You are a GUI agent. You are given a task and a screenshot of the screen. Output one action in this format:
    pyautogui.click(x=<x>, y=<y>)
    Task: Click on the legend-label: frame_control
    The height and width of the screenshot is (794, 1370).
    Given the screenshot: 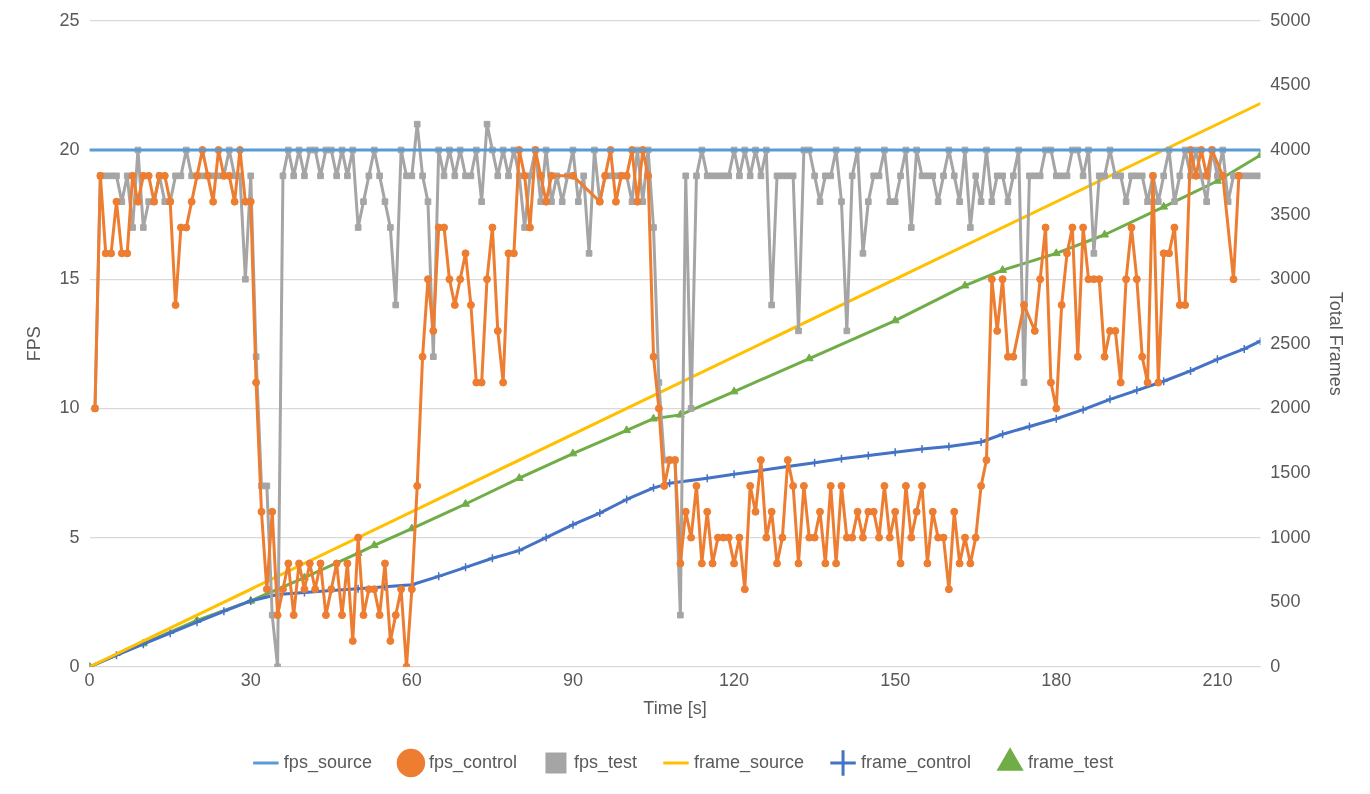 What is the action you would take?
    pyautogui.click(x=916, y=762)
    